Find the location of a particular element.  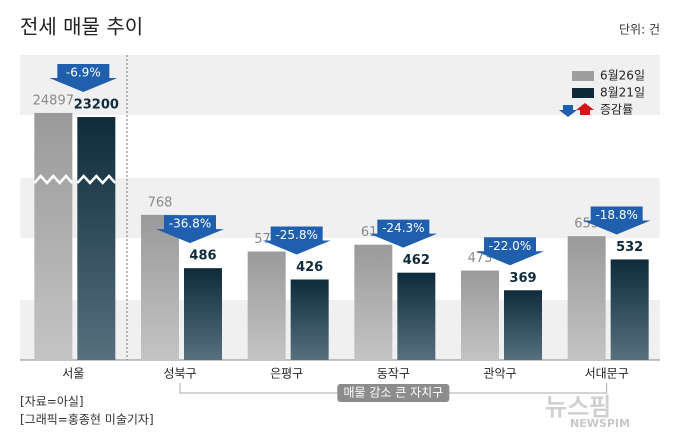

legend-label: 6월26일 is located at coordinates (622, 76).